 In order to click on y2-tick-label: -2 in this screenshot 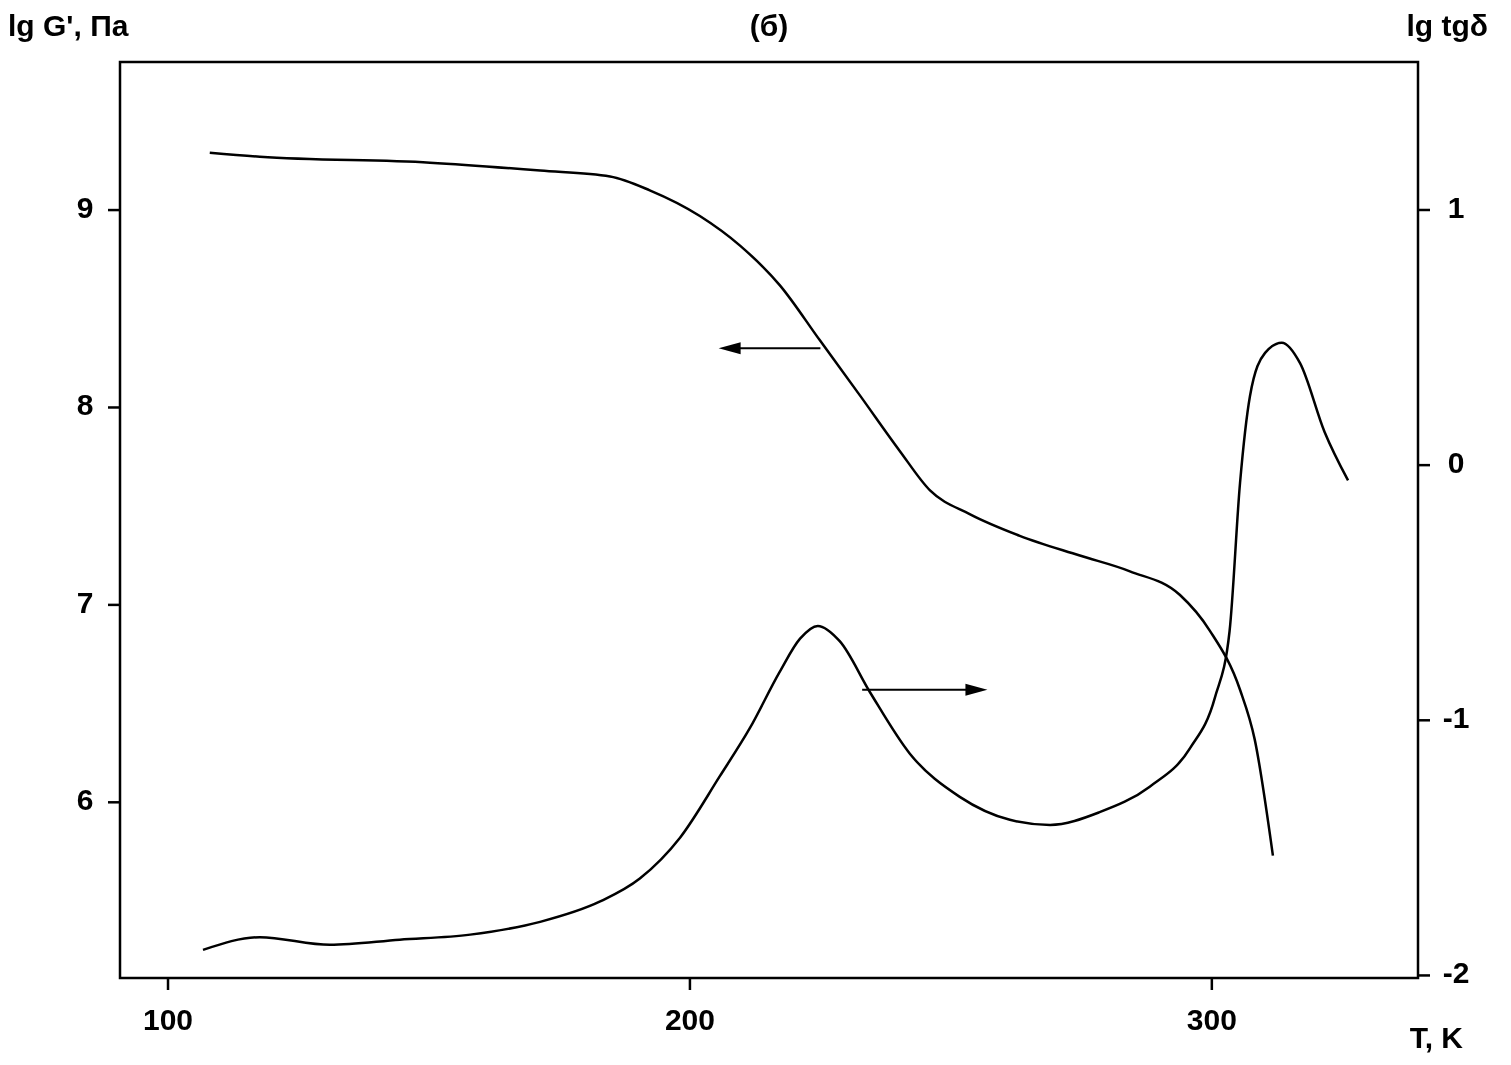, I will do `click(1456, 973)`.